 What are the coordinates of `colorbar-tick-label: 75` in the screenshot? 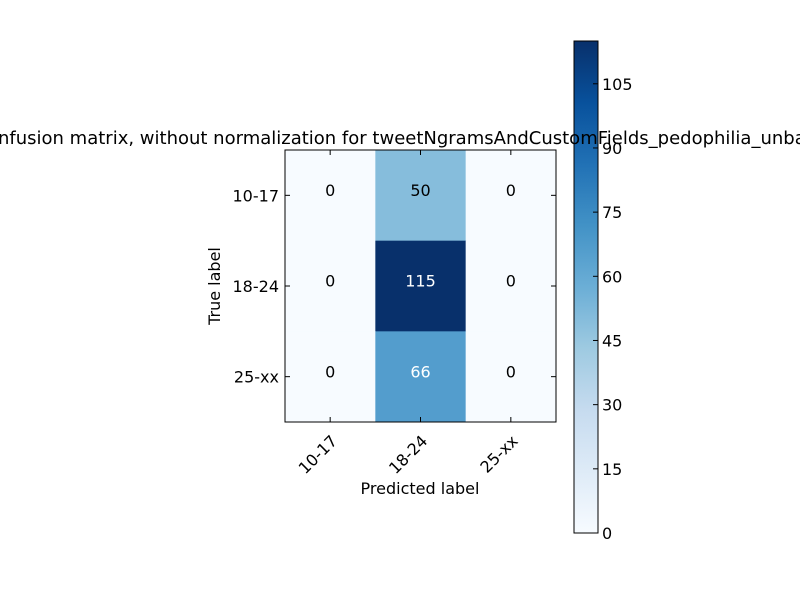 It's located at (612, 212).